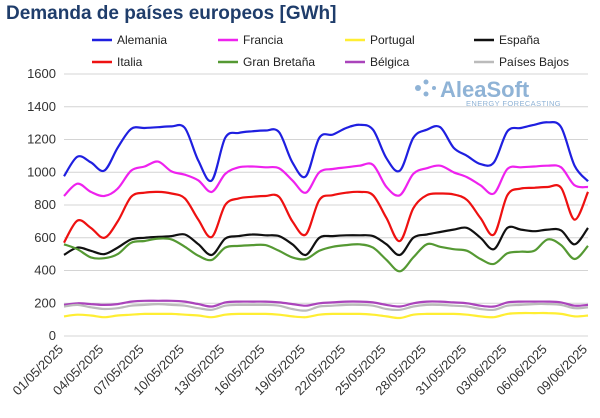 The image size is (600, 418). Describe the element at coordinates (130, 62) in the screenshot. I see `legend-label: Italia` at that location.